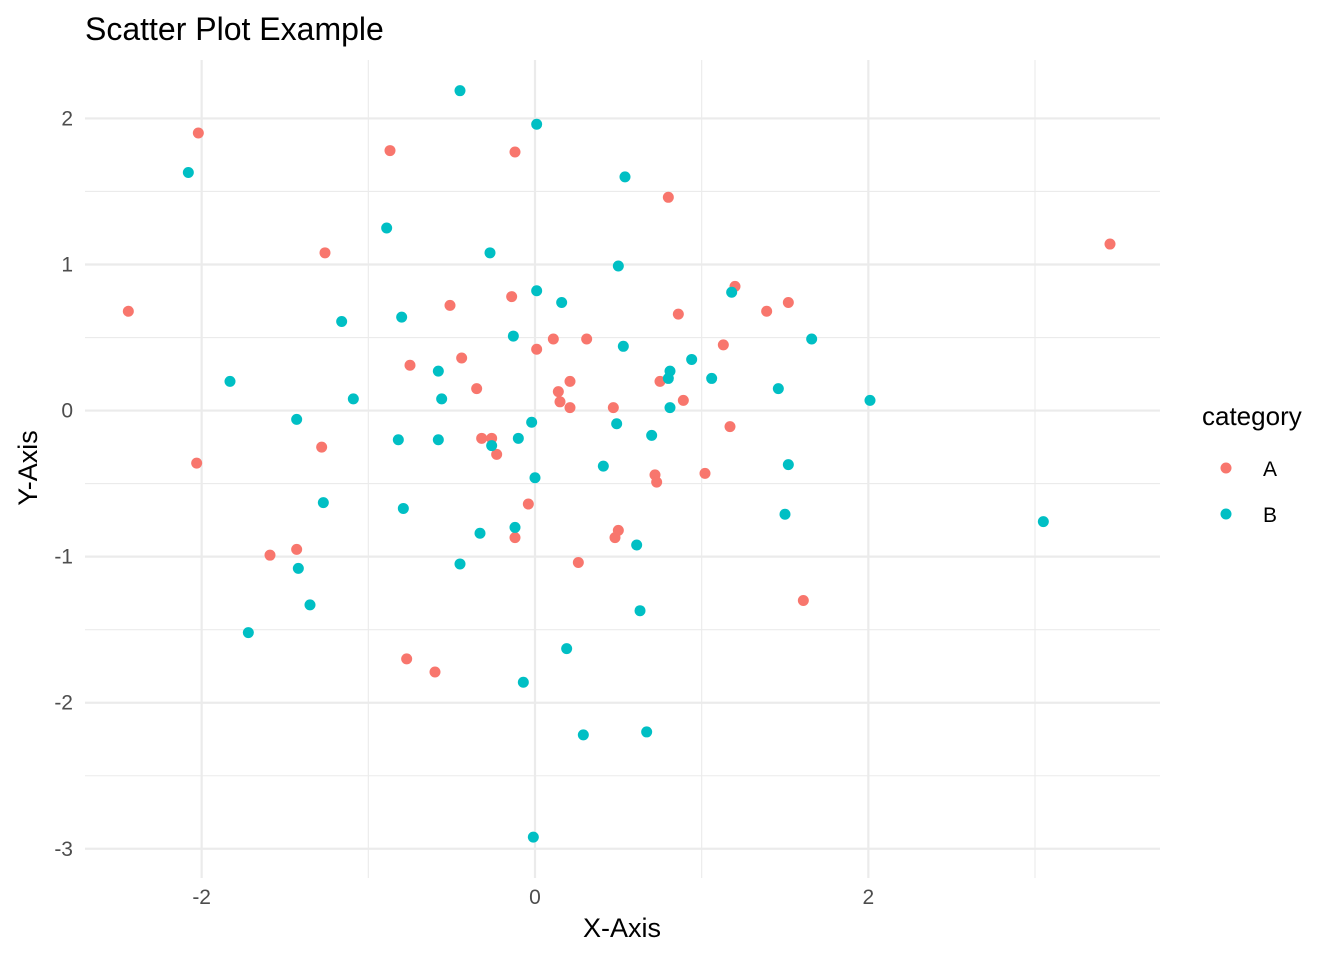 Image resolution: width=1344 pixels, height=960 pixels. I want to click on x-tick-label: 0, so click(535, 897).